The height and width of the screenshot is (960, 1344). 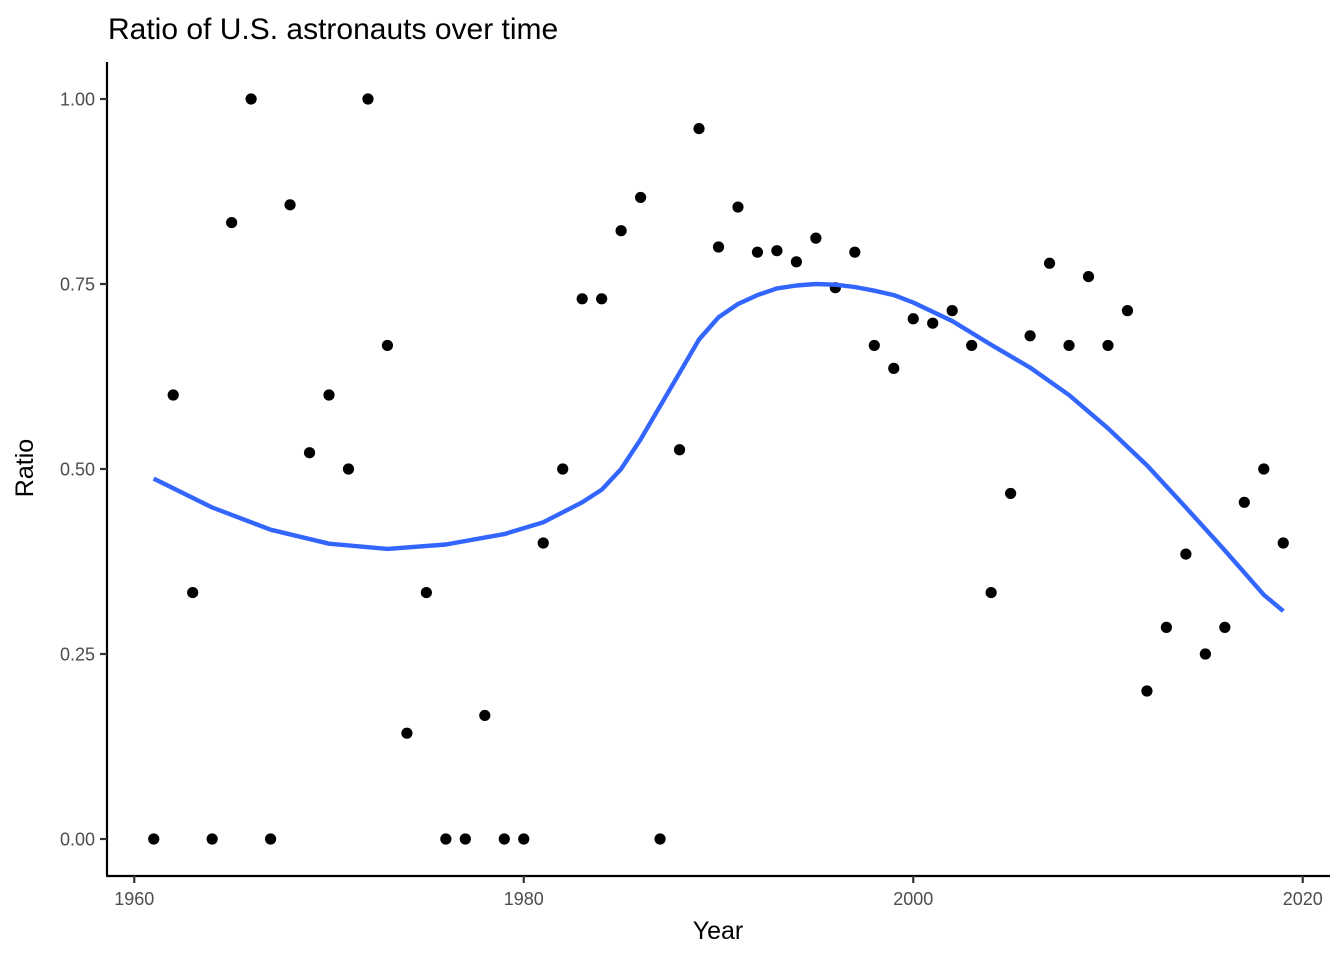 What do you see at coordinates (333, 29) in the screenshot?
I see `chart-title: Ratio of U.S. astronauts over time` at bounding box center [333, 29].